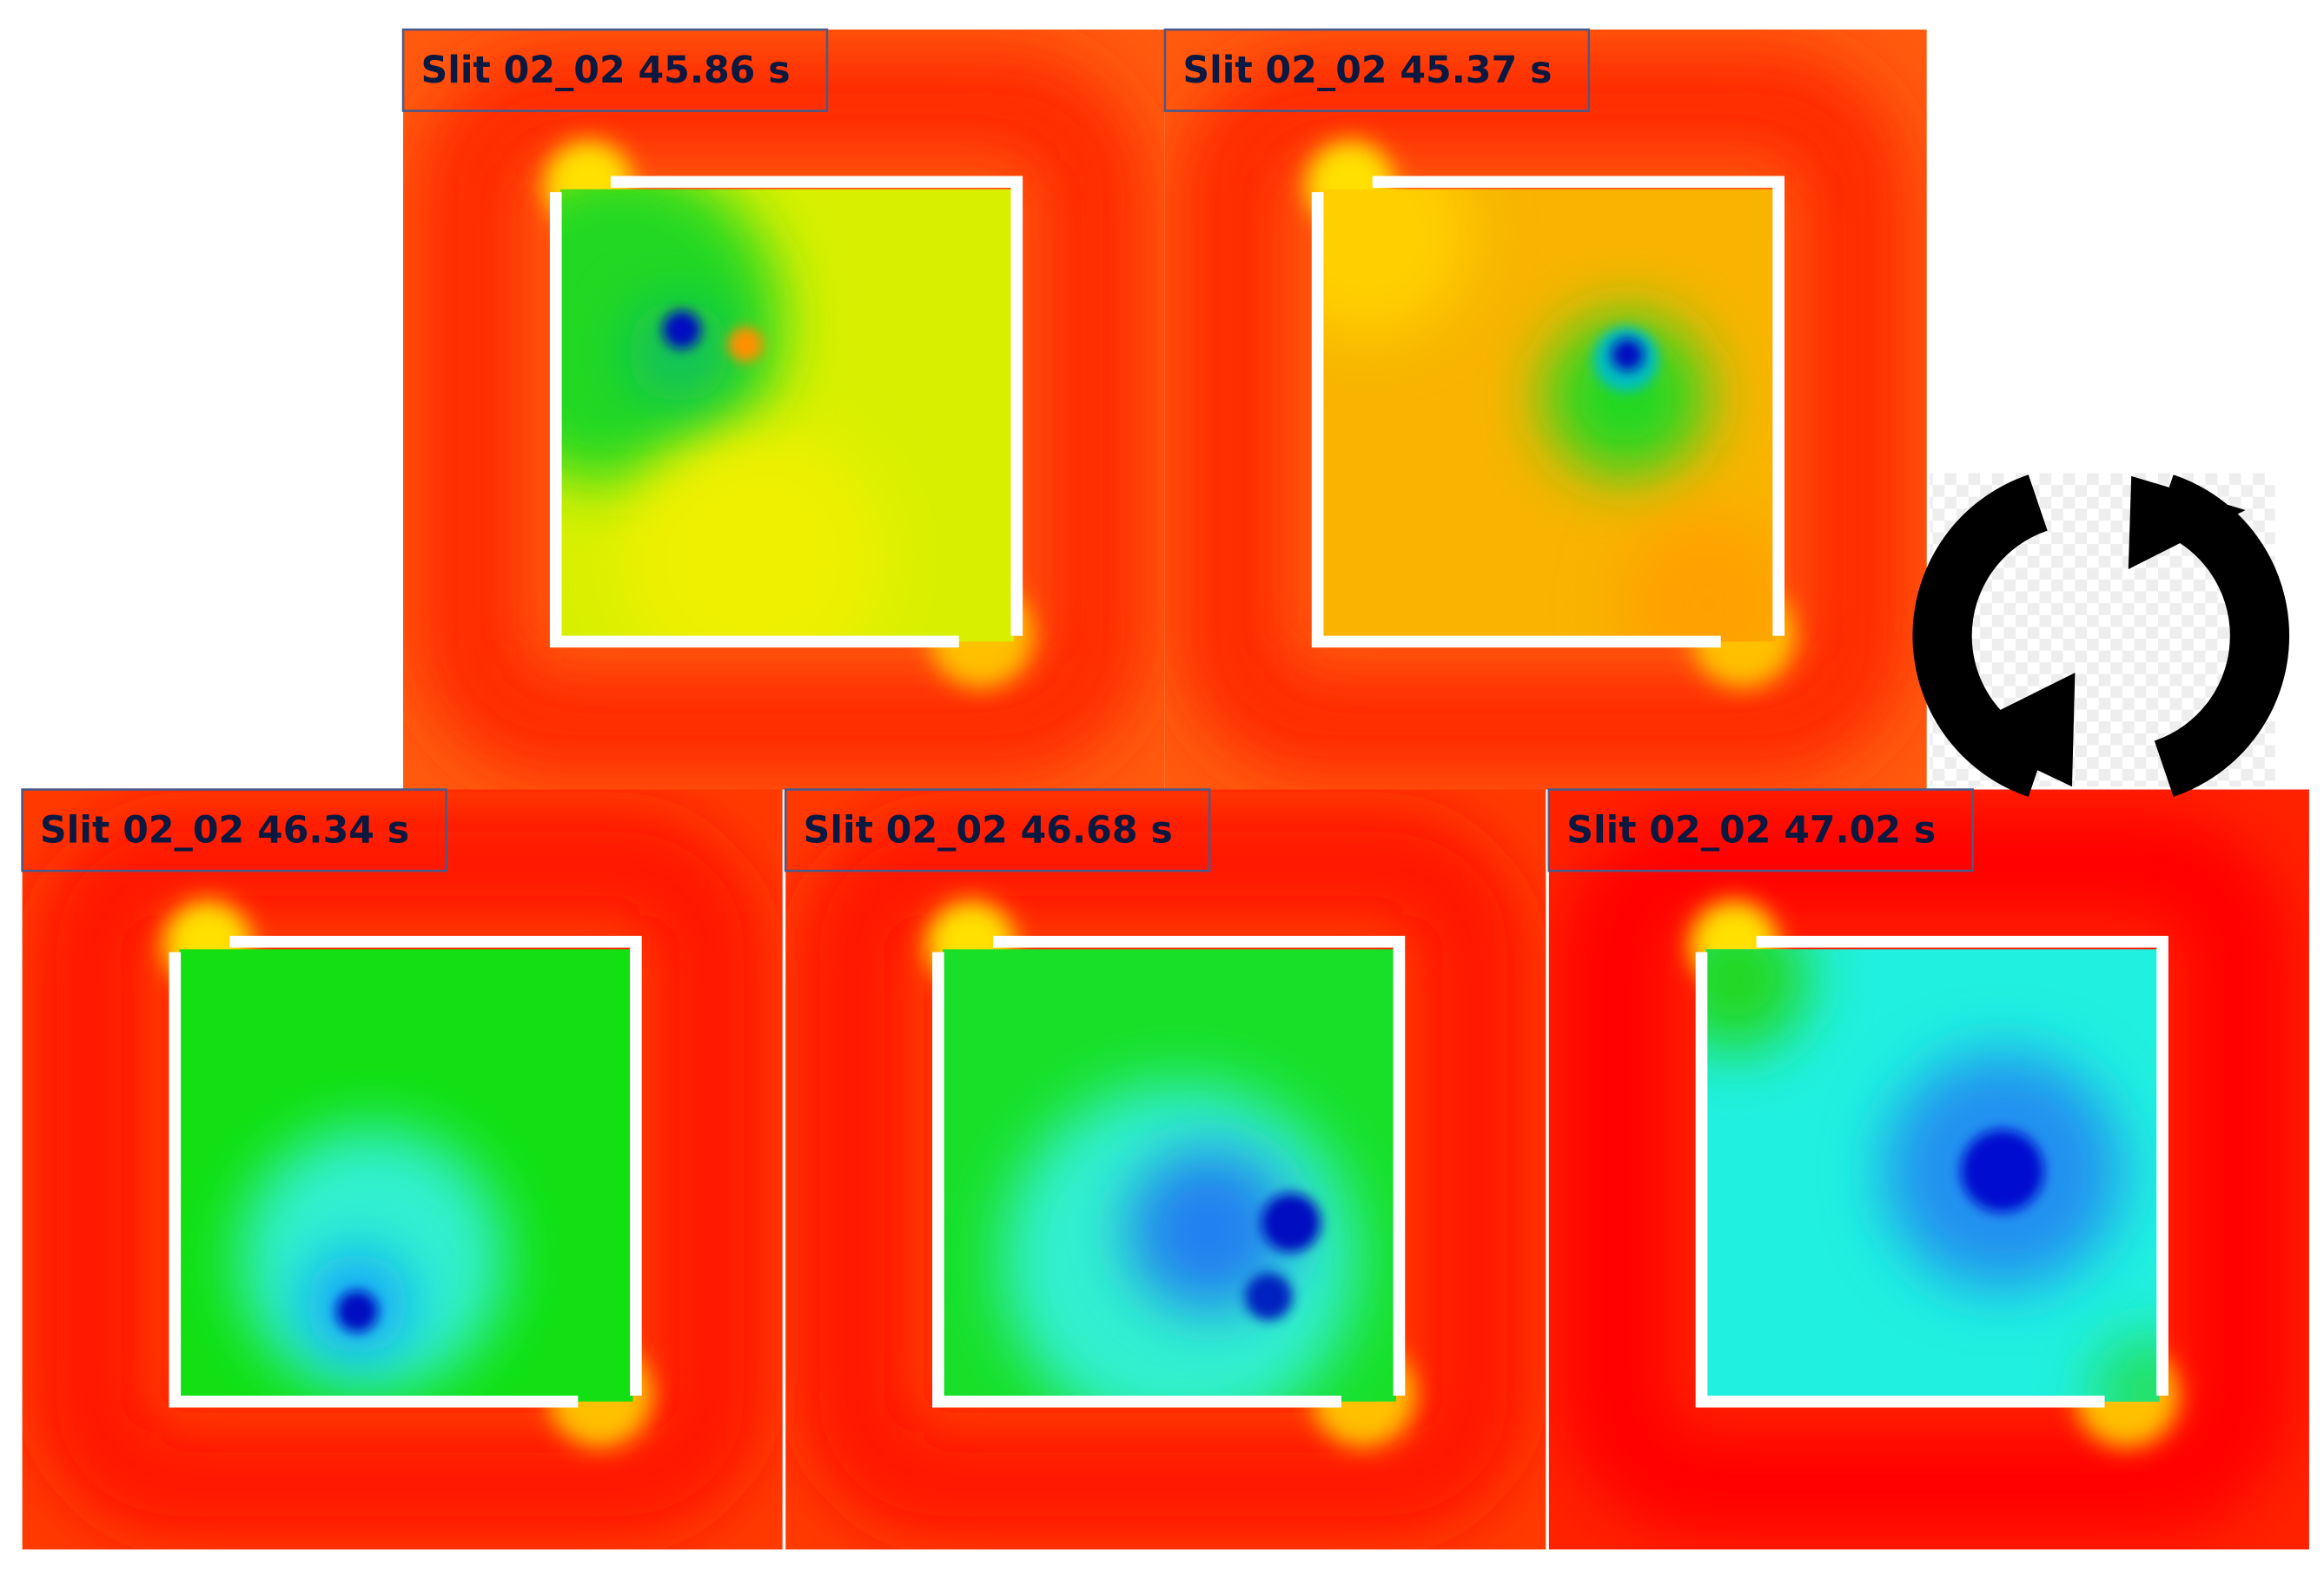 This screenshot has width=2324, height=1579. What do you see at coordinates (988, 830) in the screenshot?
I see `panel-label: Slit 02_02 46.68 s` at bounding box center [988, 830].